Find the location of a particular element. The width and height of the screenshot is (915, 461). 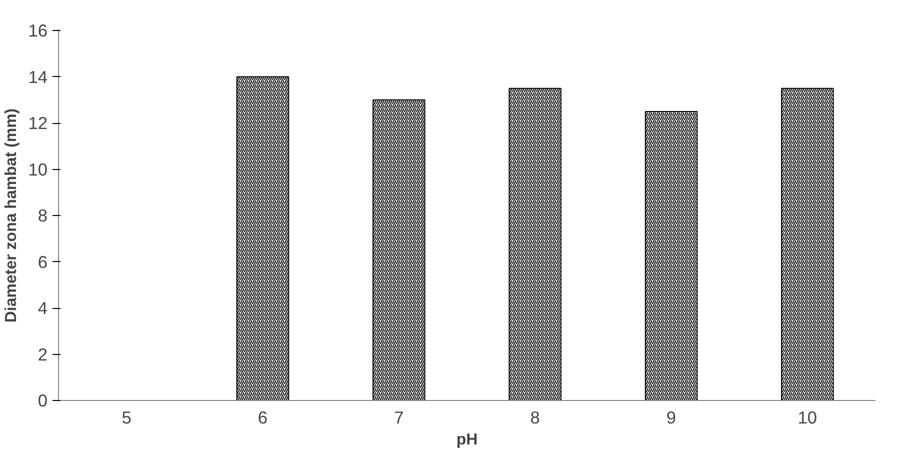

y-tick-label: 12 is located at coordinates (38, 123).